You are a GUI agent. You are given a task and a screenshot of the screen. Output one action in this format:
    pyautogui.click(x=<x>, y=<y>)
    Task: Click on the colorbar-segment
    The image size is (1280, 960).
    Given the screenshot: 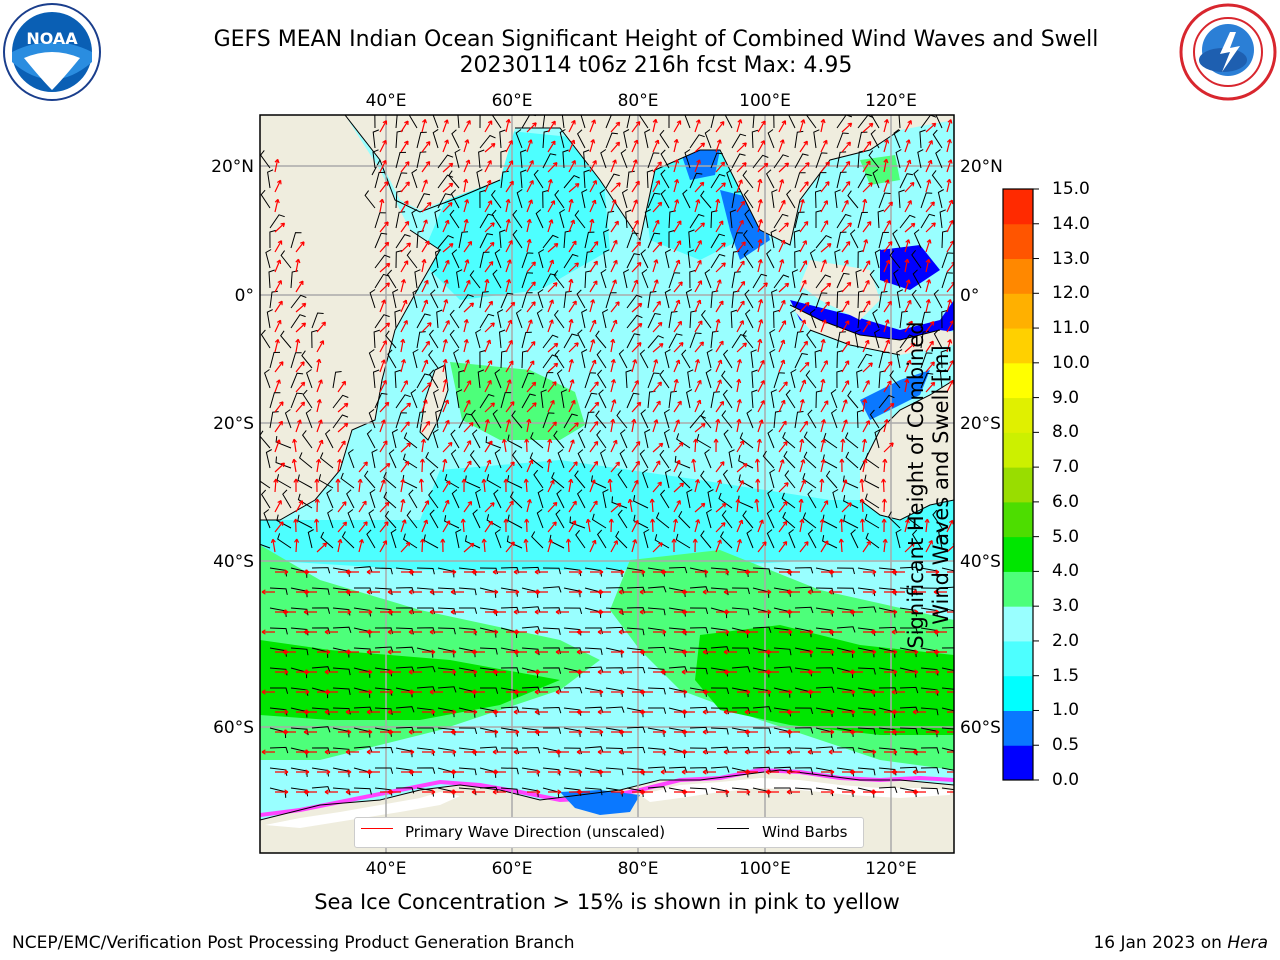 What is the action you would take?
    pyautogui.click(x=1018, y=763)
    